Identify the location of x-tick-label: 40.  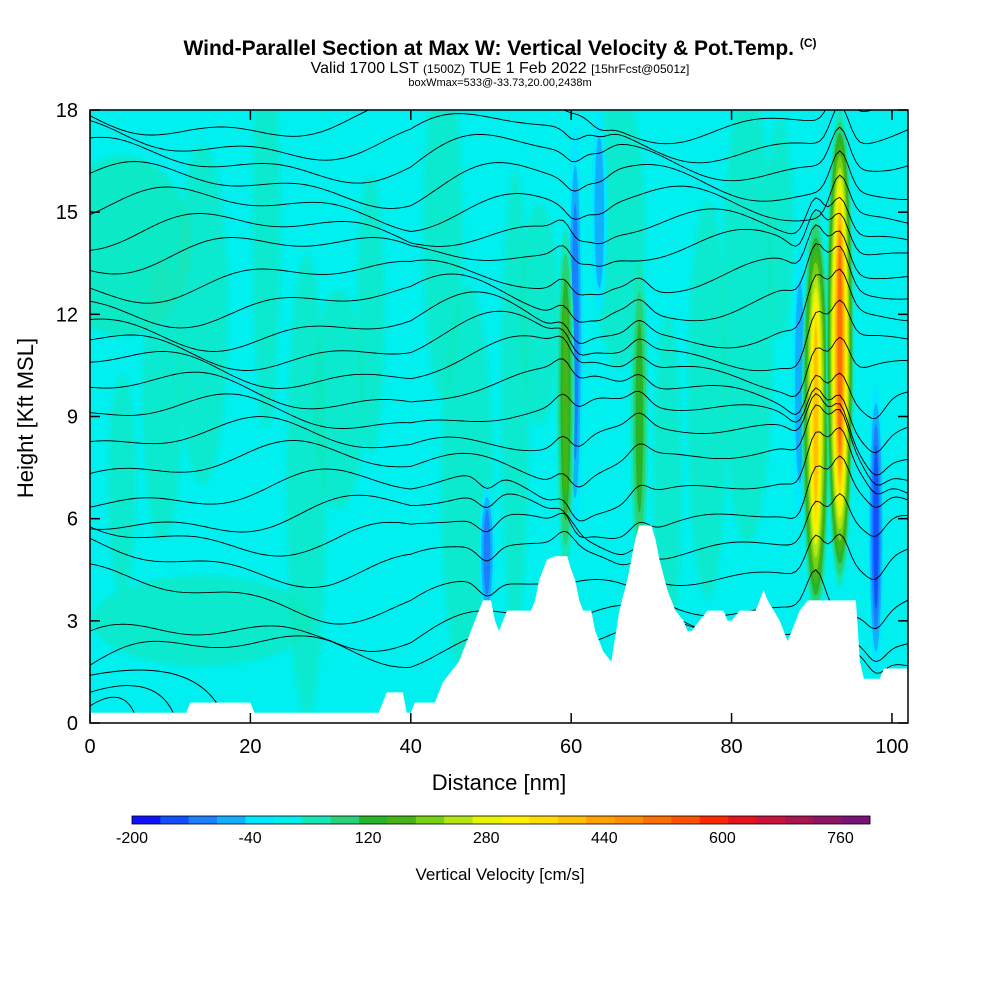
(411, 747).